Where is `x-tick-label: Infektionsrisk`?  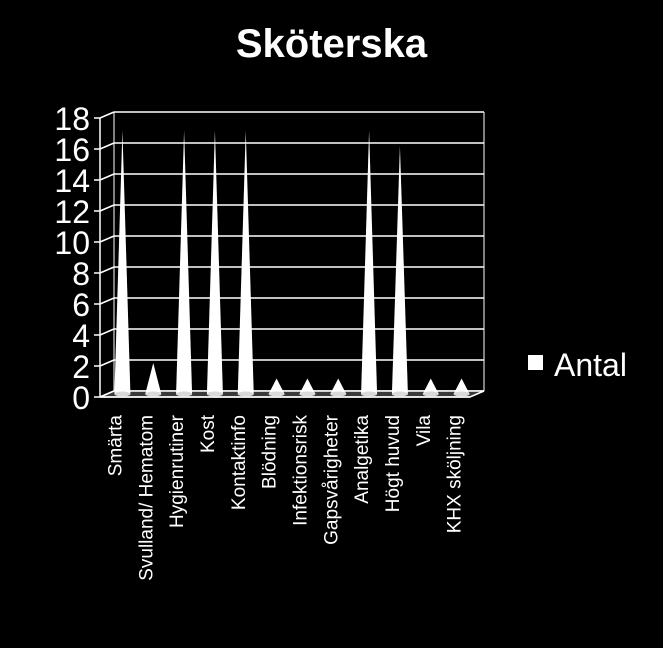 x-tick-label: Infektionsrisk is located at coordinates (300, 470).